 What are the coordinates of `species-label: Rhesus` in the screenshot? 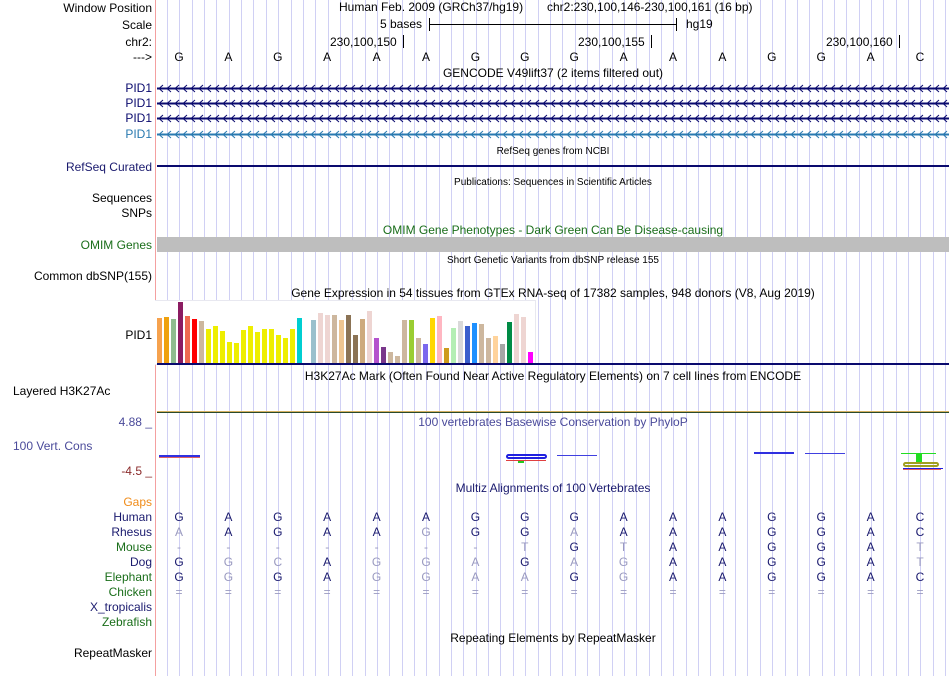 It's located at (131, 532).